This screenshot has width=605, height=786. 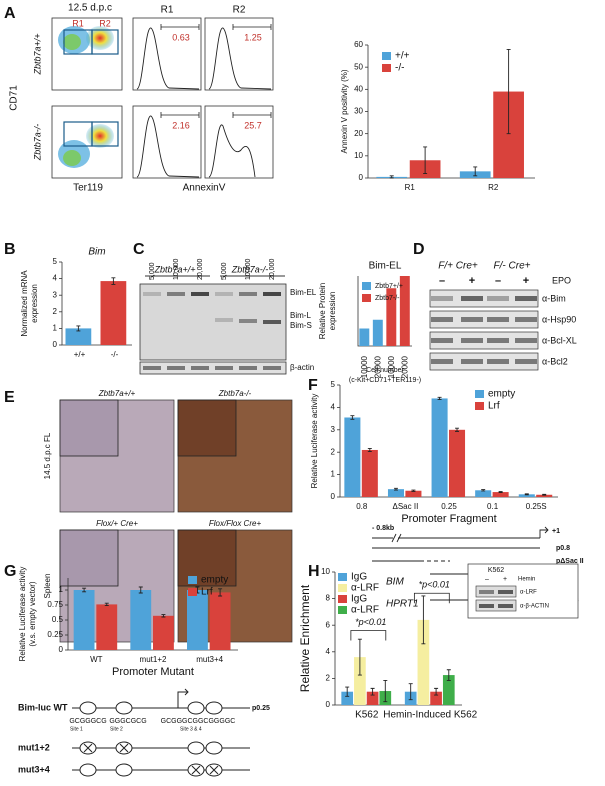 What do you see at coordinates (333, 384) in the screenshot?
I see `y-tick-label: 5` at bounding box center [333, 384].